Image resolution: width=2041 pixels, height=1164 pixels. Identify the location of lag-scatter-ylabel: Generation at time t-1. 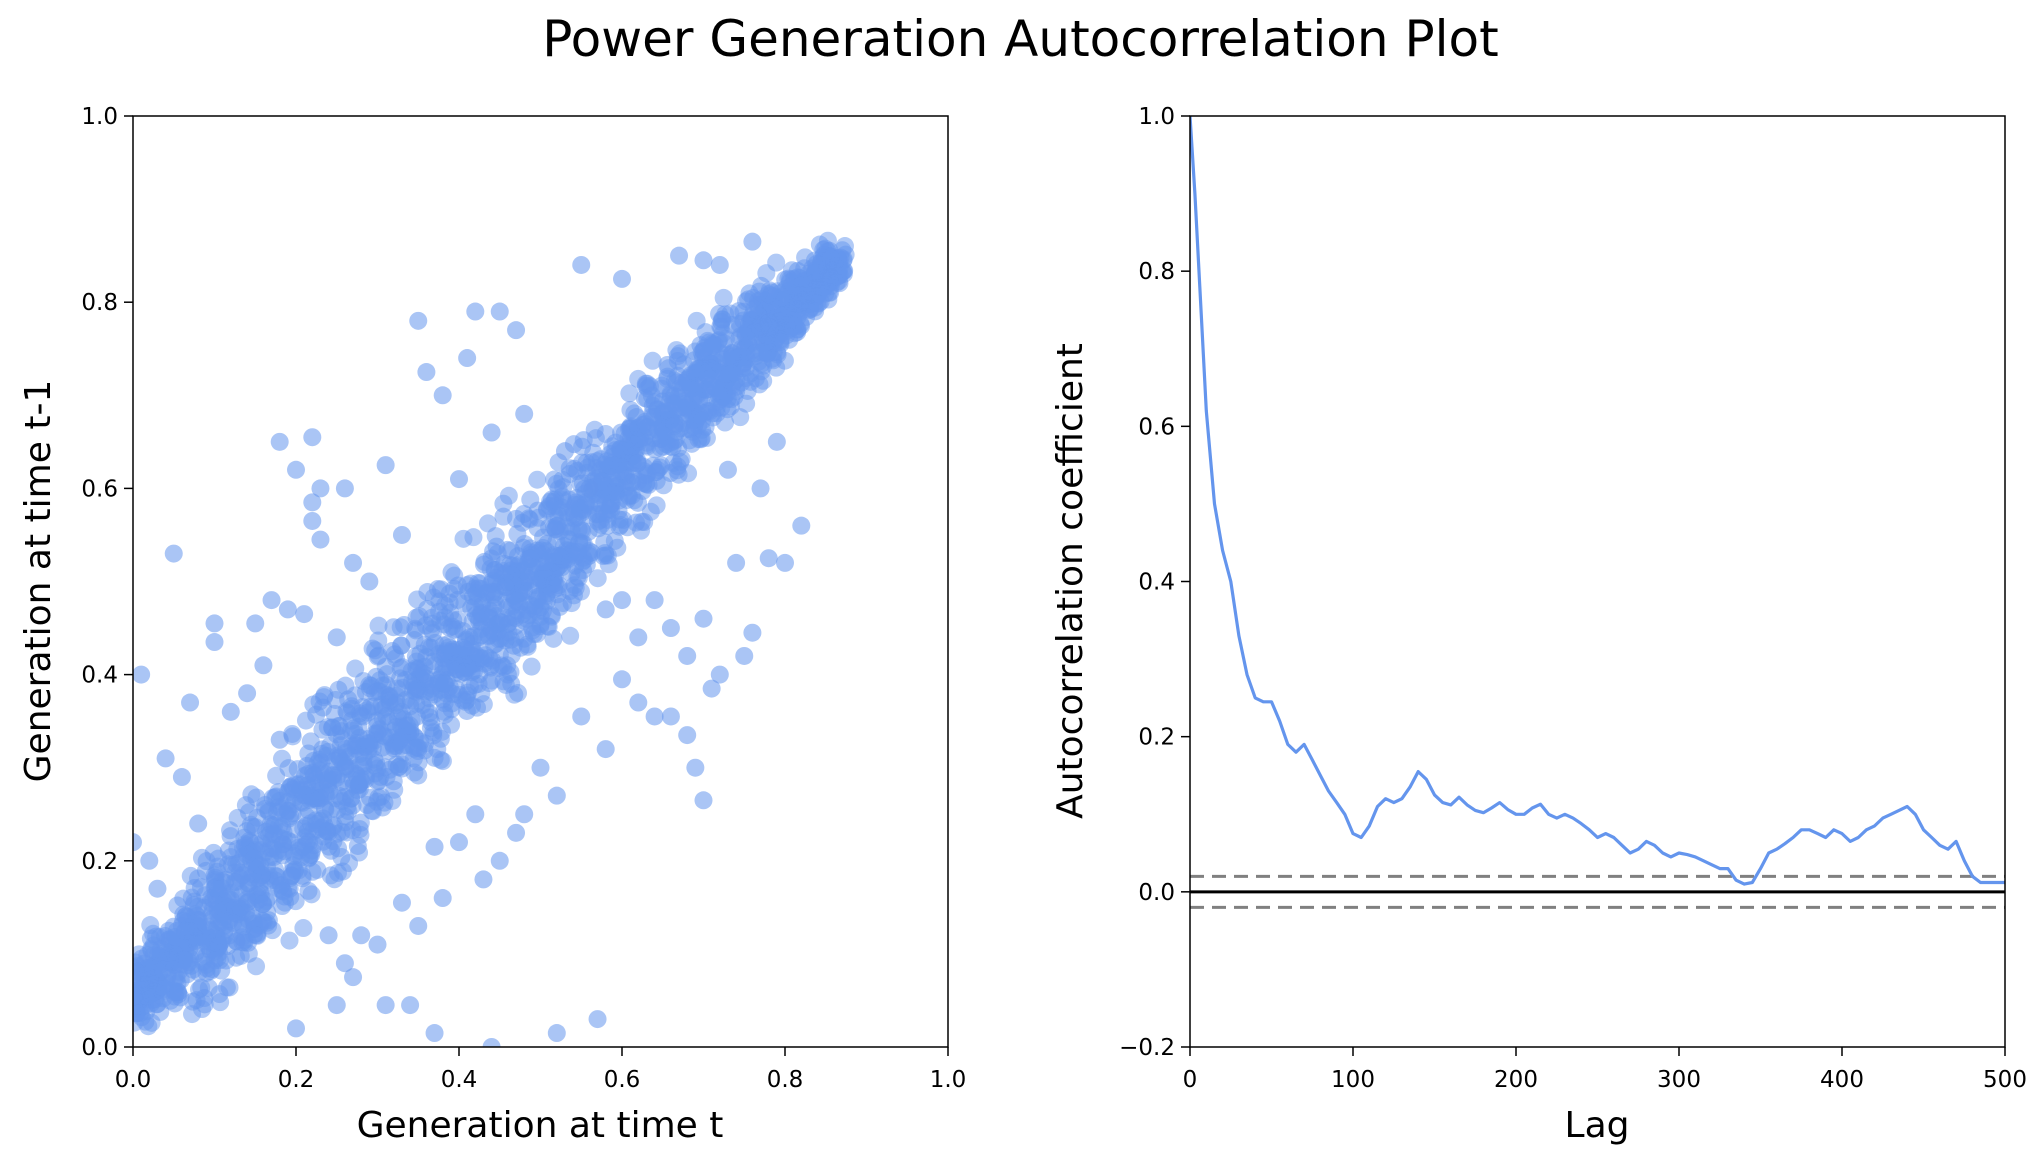
(38, 581).